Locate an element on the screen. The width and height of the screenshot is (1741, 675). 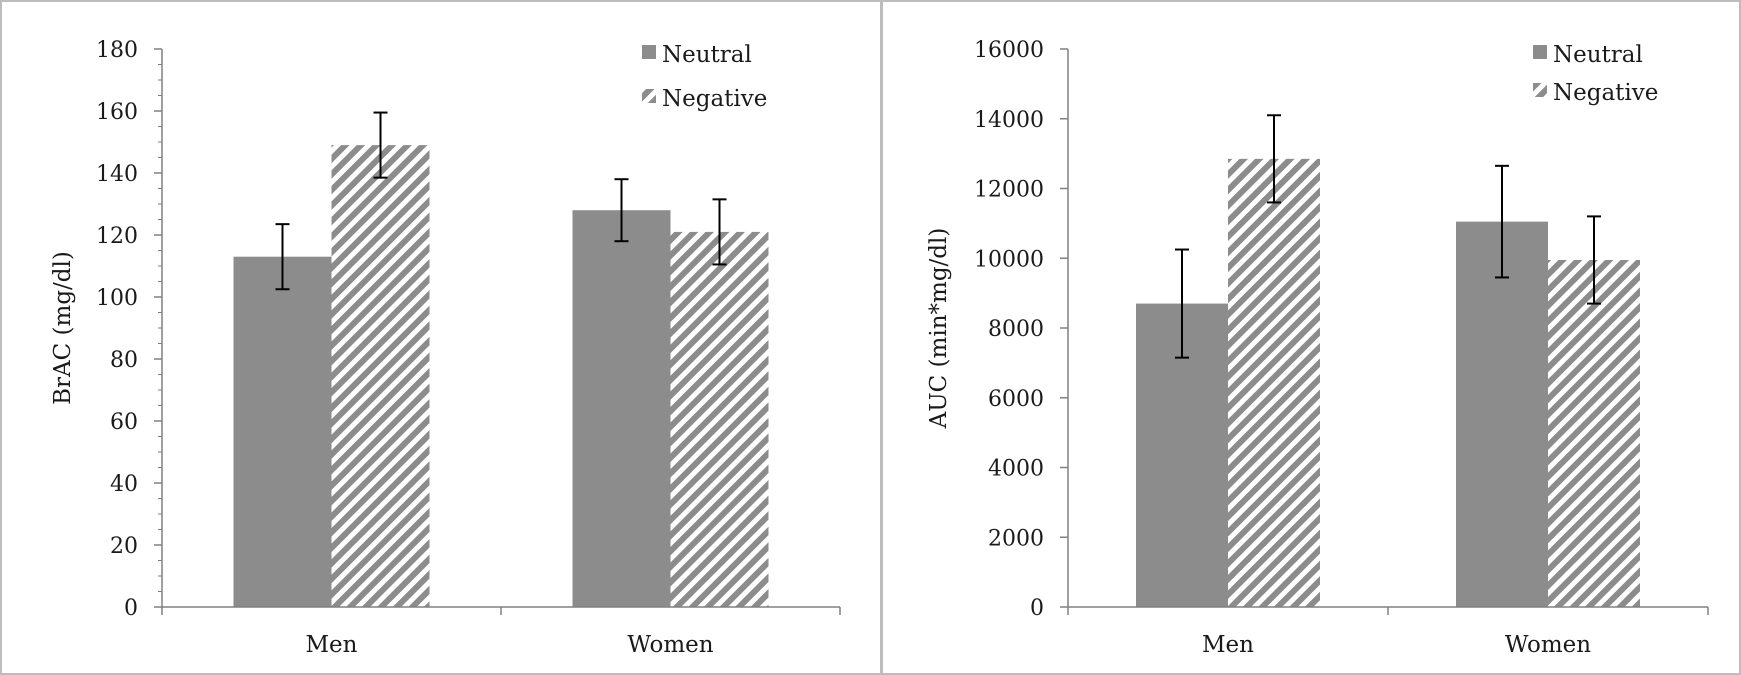
y-tick-label: 8000 is located at coordinates (1016, 329).